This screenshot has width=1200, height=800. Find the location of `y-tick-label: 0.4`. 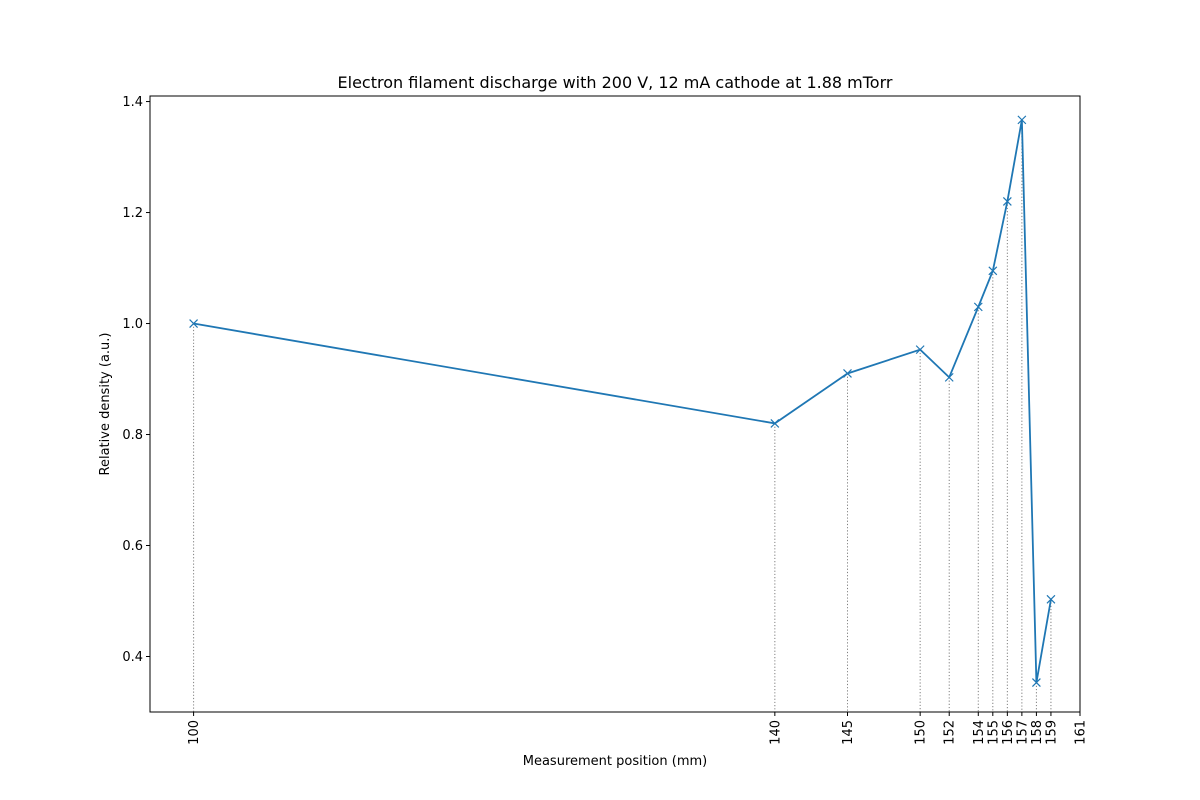

y-tick-label: 0.4 is located at coordinates (132, 657).